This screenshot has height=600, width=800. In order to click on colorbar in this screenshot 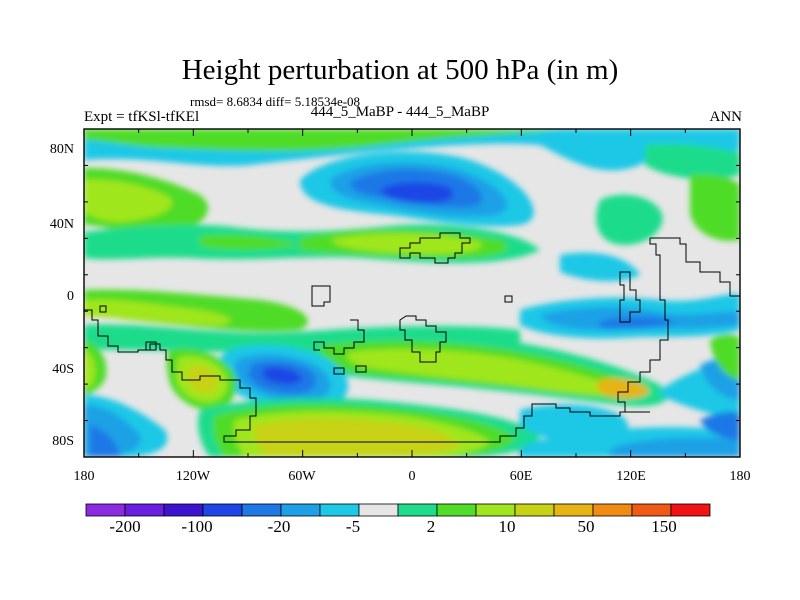, I will do `click(398, 510)`.